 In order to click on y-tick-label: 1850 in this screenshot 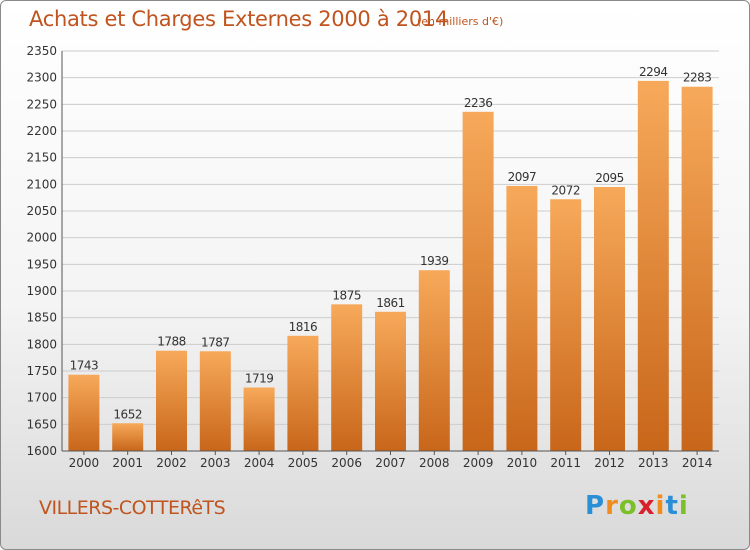, I will do `click(41, 318)`.